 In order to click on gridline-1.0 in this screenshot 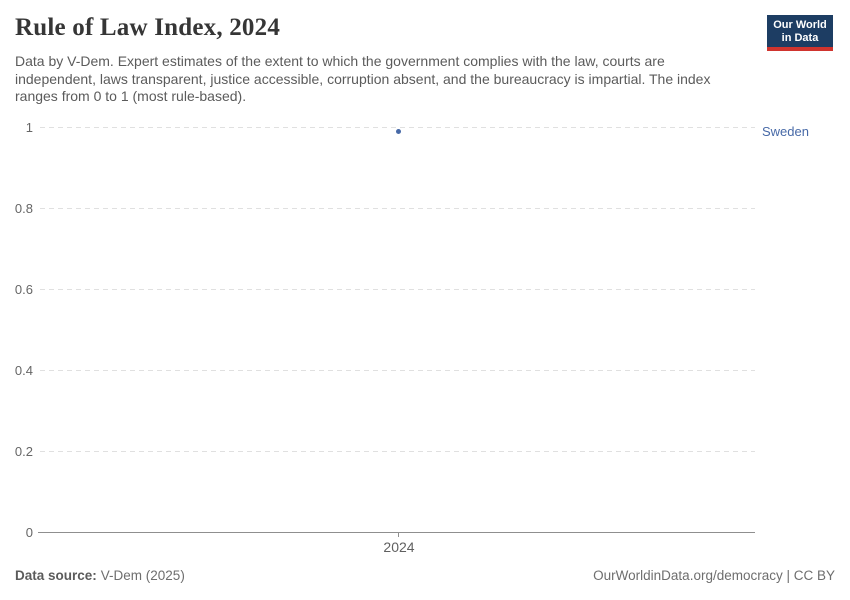, I will do `click(397, 127)`.